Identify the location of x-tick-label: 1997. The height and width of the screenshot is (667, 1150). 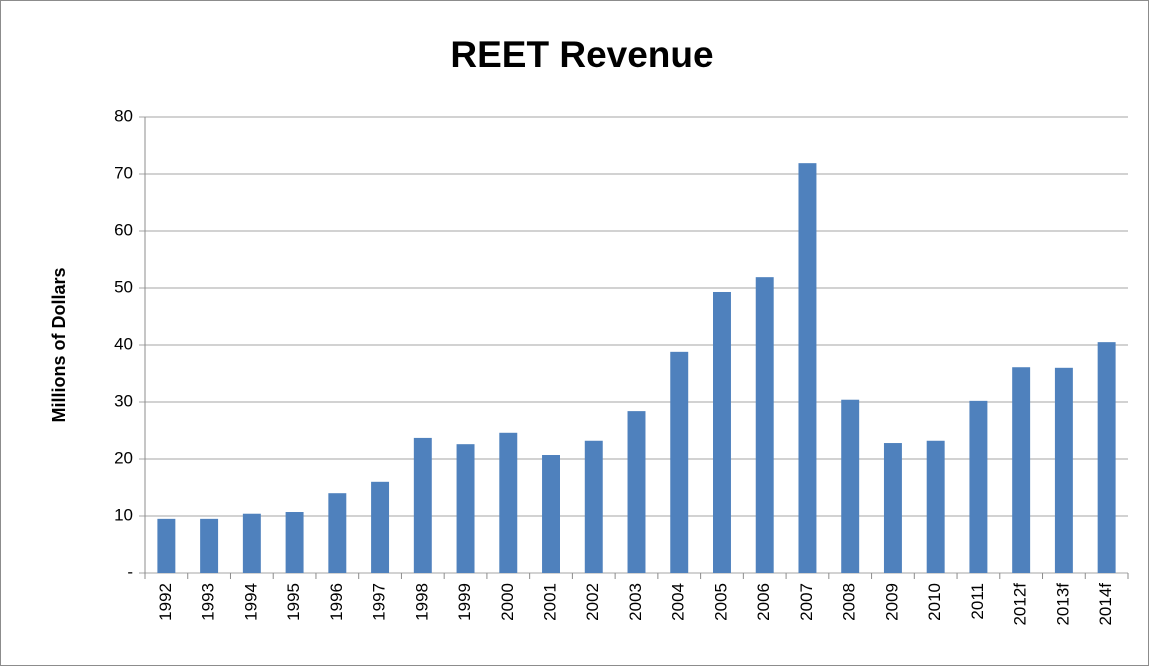
(379, 602).